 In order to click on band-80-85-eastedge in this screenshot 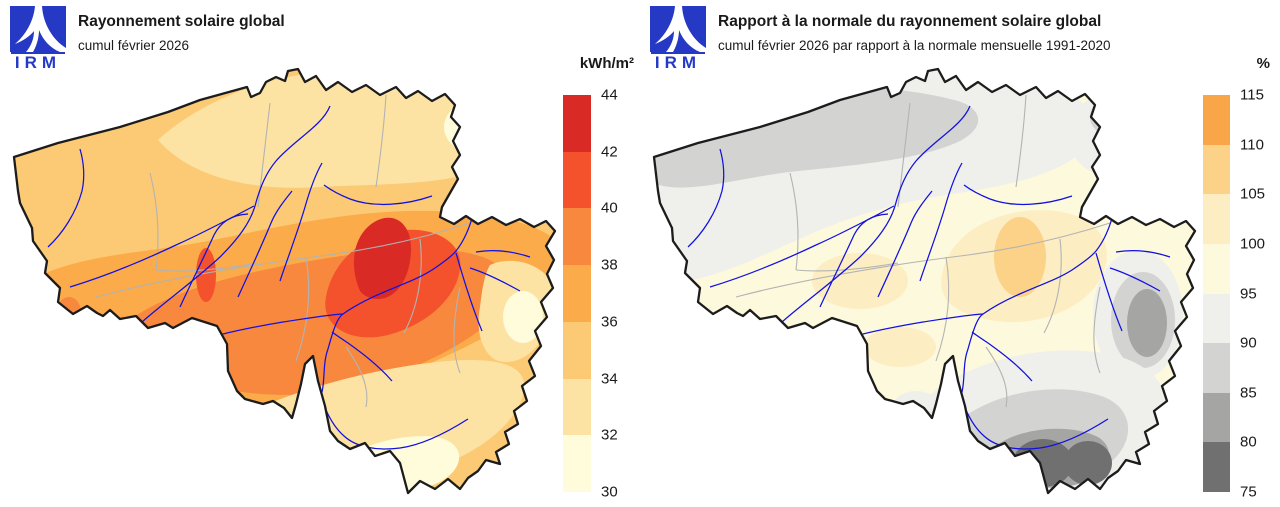, I will do `click(1147, 323)`.